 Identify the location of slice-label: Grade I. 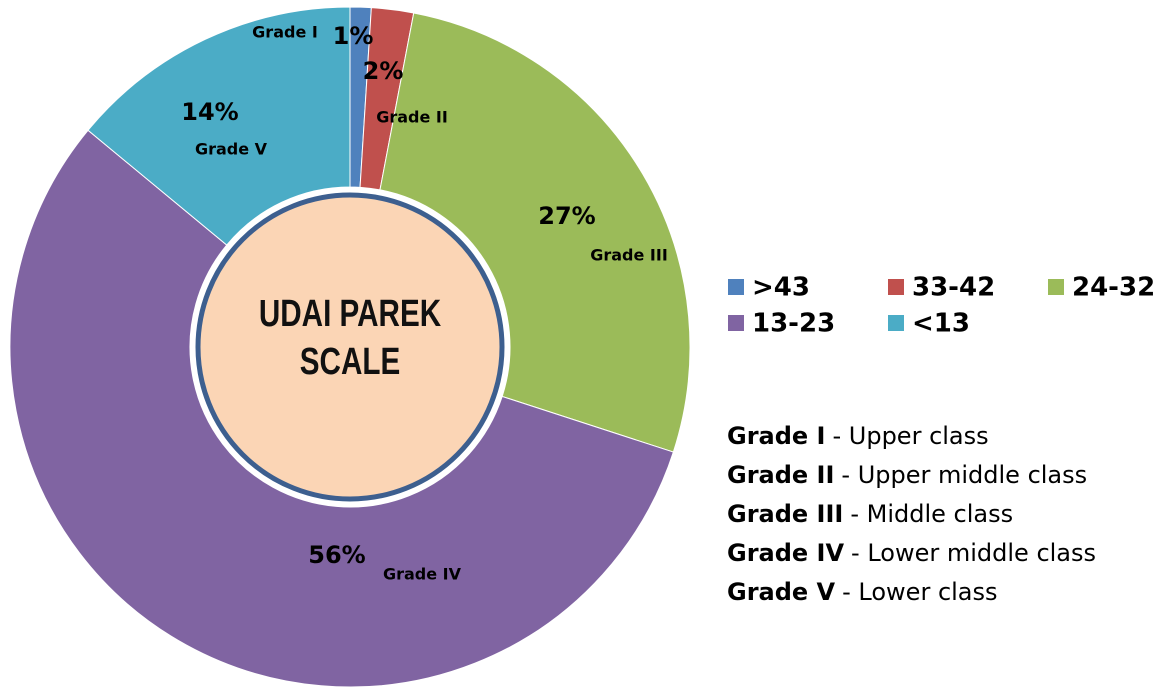
(285, 32).